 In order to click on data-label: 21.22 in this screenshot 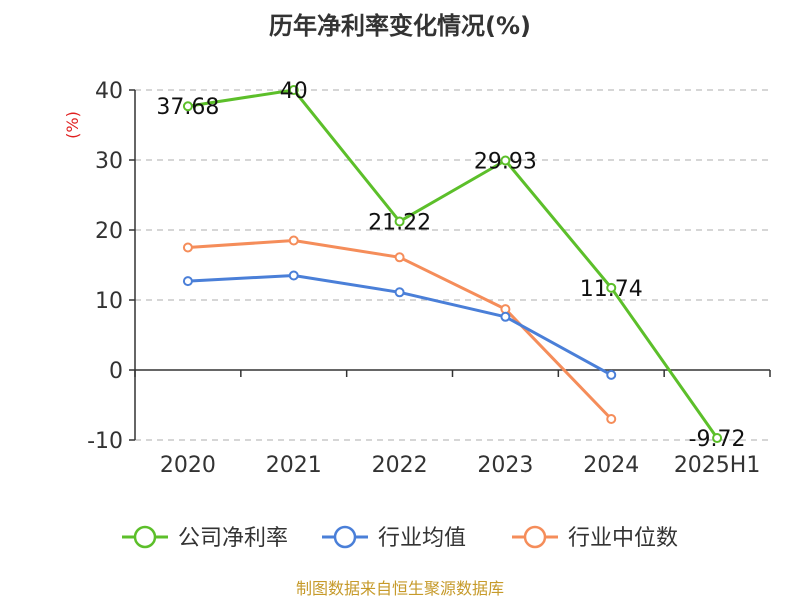, I will do `click(399, 222)`.